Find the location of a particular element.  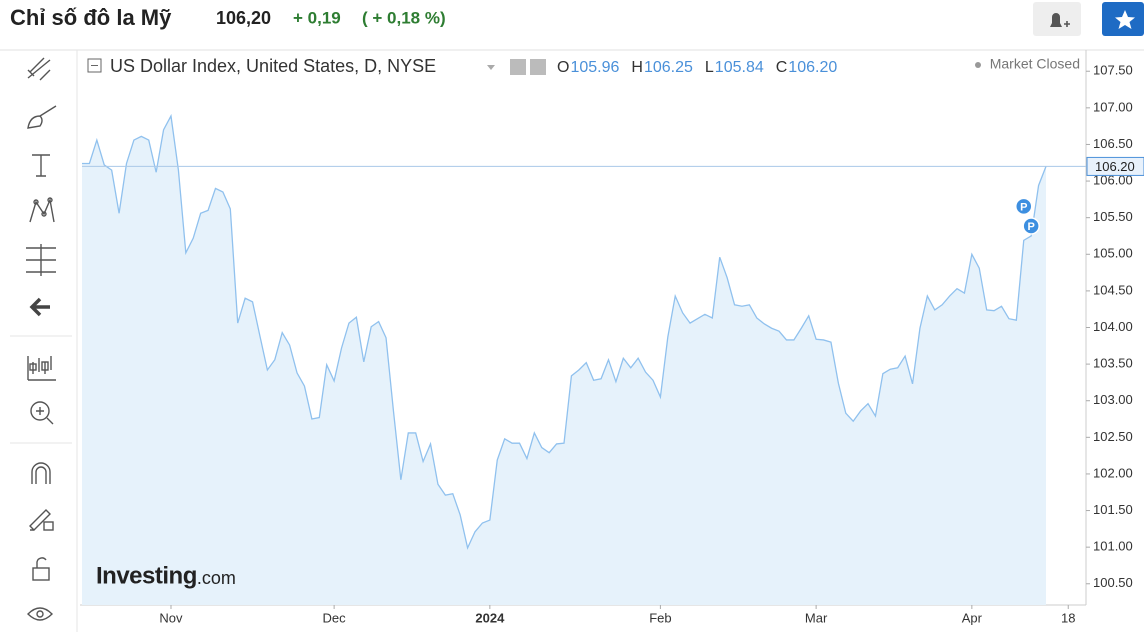

y-tick-label: 100.50 is located at coordinates (1113, 582).